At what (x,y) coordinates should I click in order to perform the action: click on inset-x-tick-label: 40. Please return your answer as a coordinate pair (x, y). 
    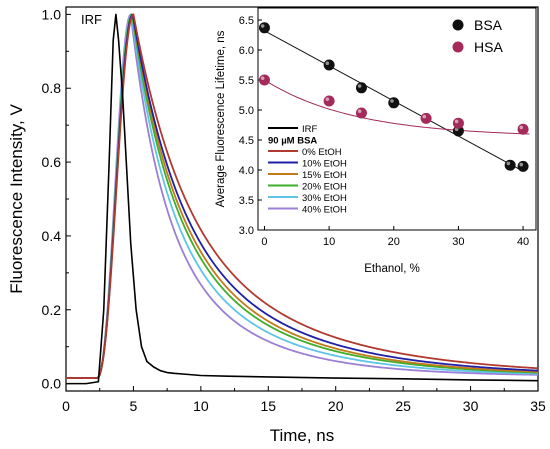
    Looking at the image, I should click on (523, 242).